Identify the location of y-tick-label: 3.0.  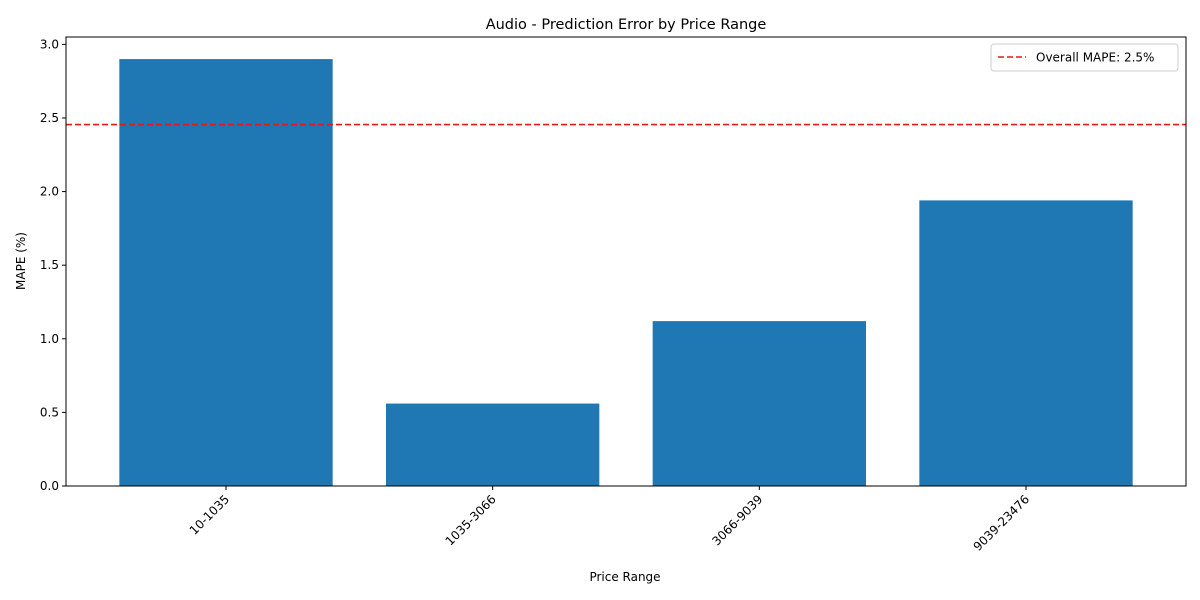
(49, 44).